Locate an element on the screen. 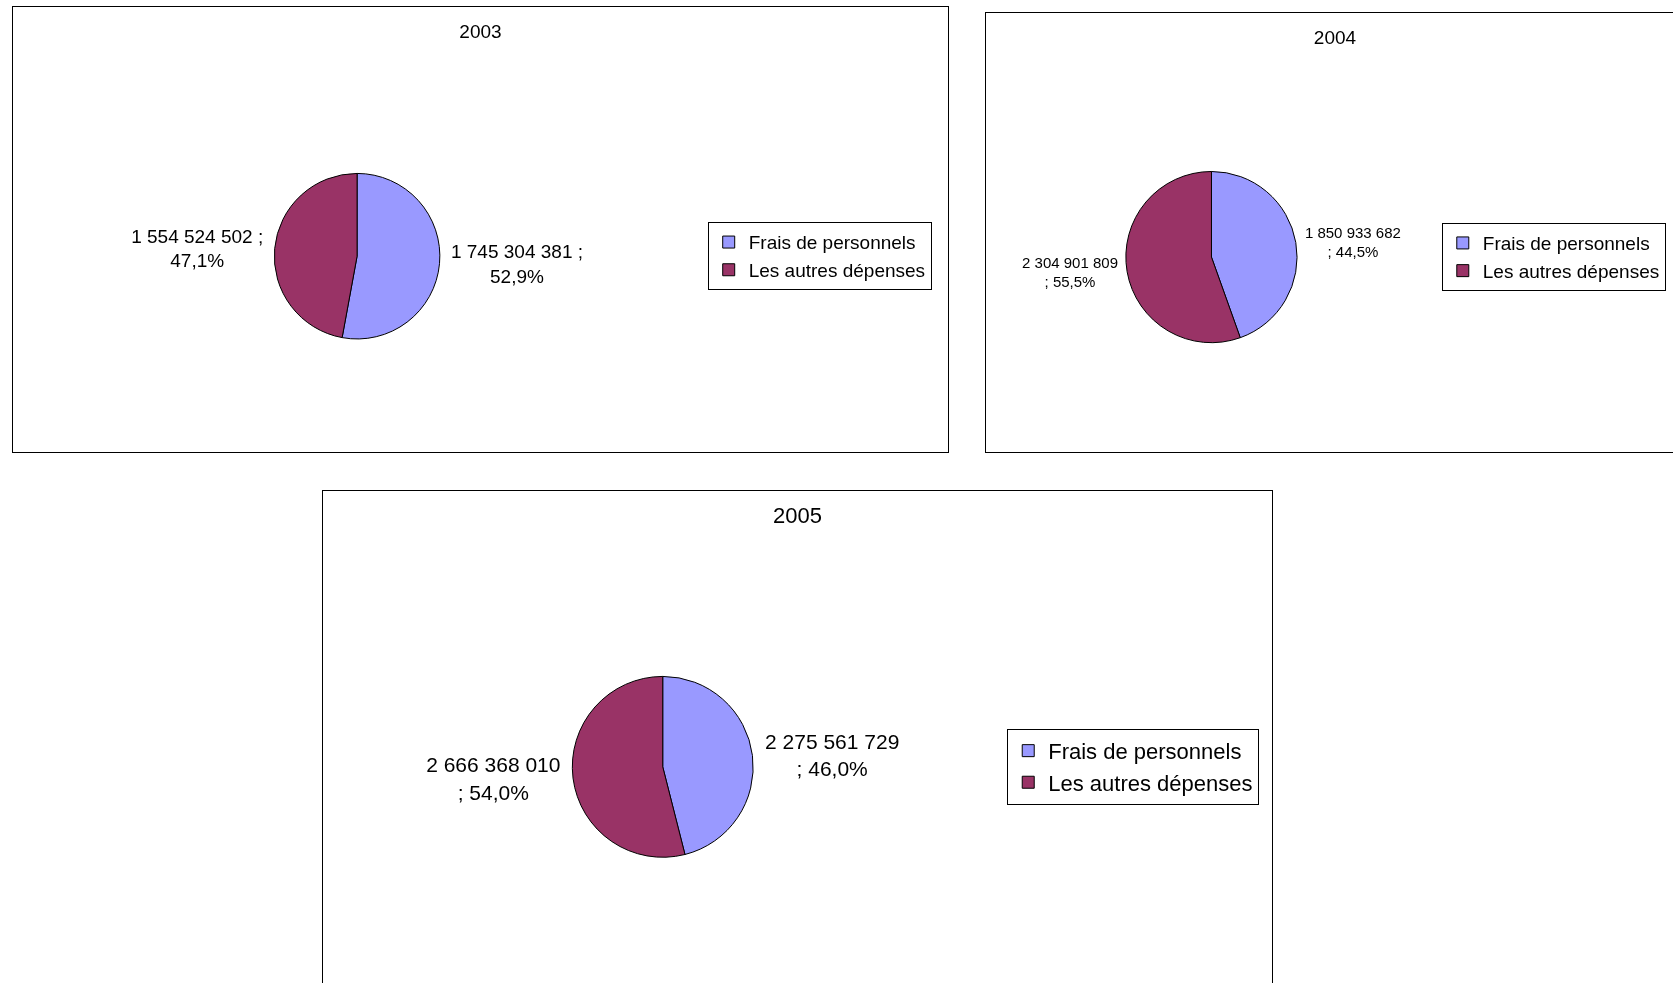  data-label: 2 275 561 729 ; 46,0% is located at coordinates (832, 755).